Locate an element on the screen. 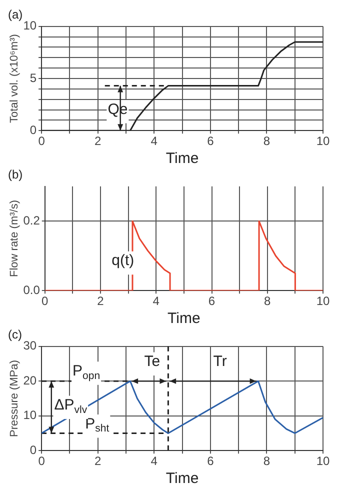  y-tick-label: 0.2 is located at coordinates (31, 220).